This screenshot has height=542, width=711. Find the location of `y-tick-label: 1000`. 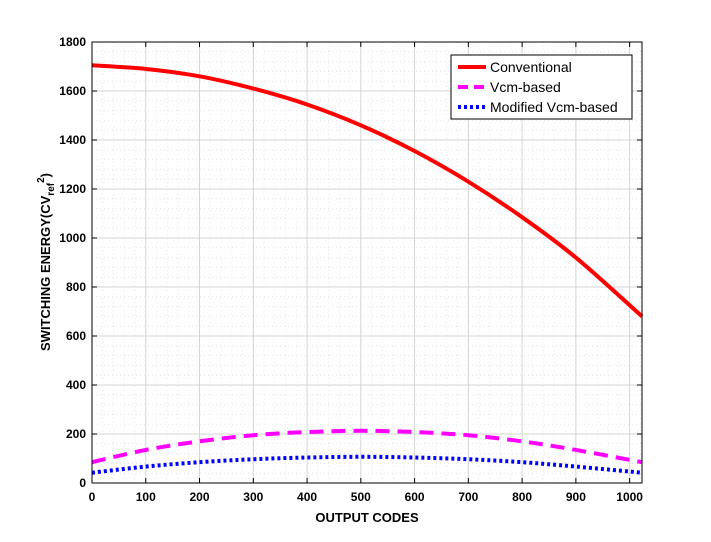

y-tick-label: 1000 is located at coordinates (72, 238).